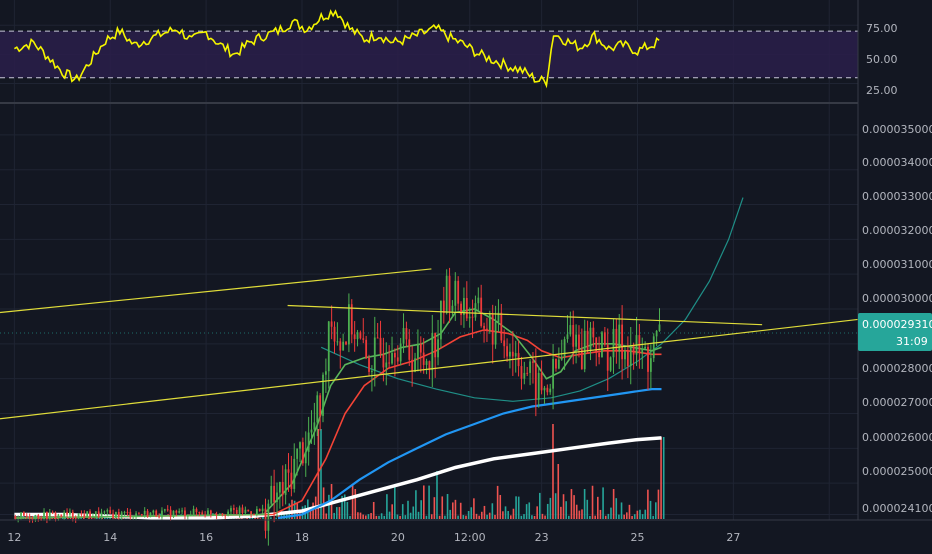 Image resolution: width=932 pixels, height=554 pixels. I want to click on time-tick-label: 18, so click(302, 537).